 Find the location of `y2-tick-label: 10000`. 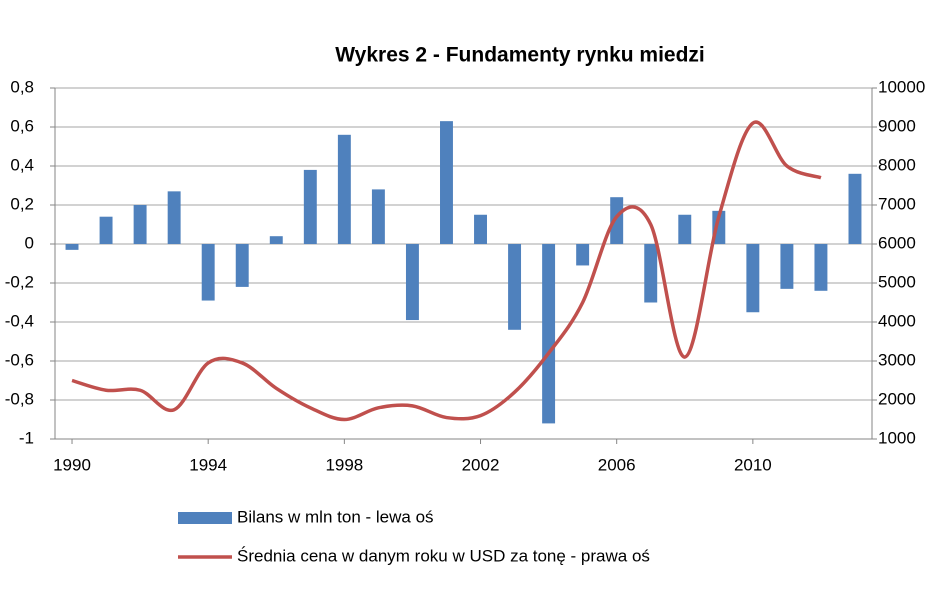

y2-tick-label: 10000 is located at coordinates (901, 86).